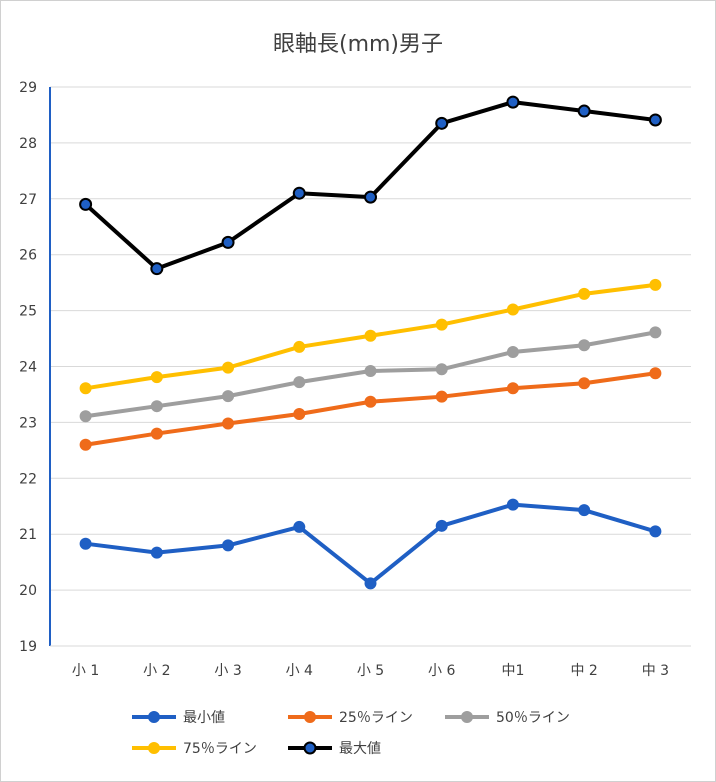 The width and height of the screenshot is (716, 782). I want to click on x-tick-label: 小 6, so click(441, 671).